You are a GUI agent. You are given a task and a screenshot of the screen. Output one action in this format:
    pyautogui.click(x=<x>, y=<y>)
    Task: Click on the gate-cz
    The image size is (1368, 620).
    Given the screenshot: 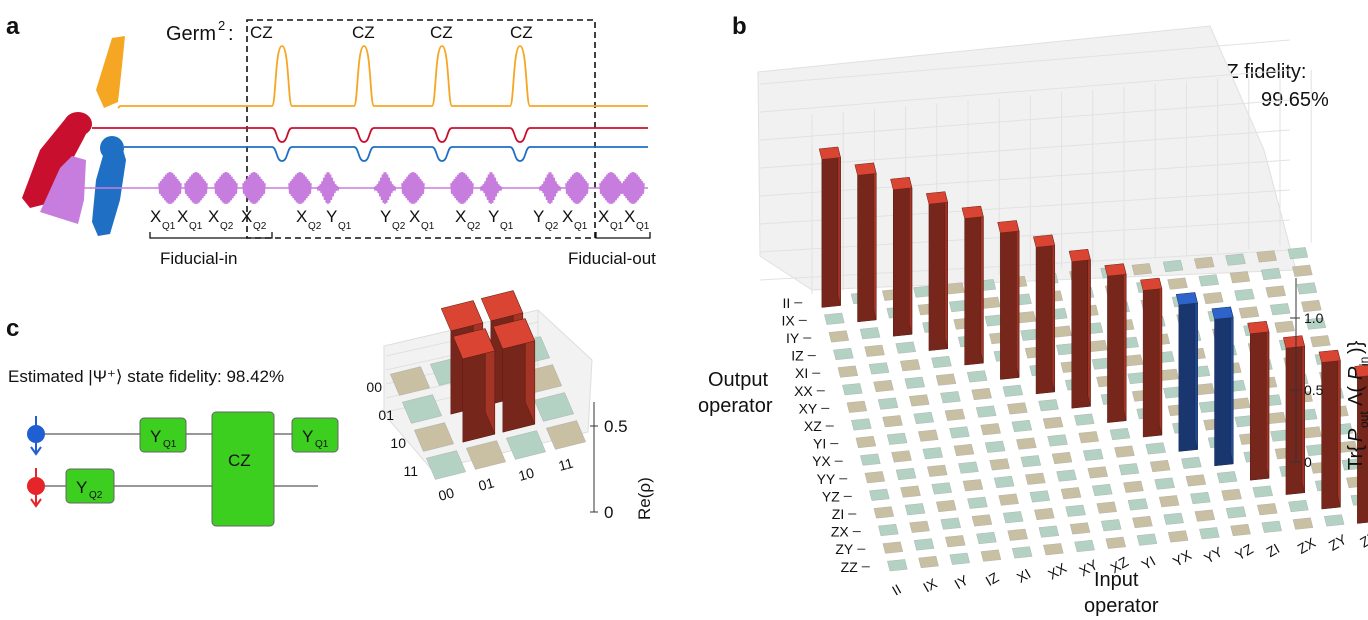 What is the action you would take?
    pyautogui.click(x=243, y=469)
    